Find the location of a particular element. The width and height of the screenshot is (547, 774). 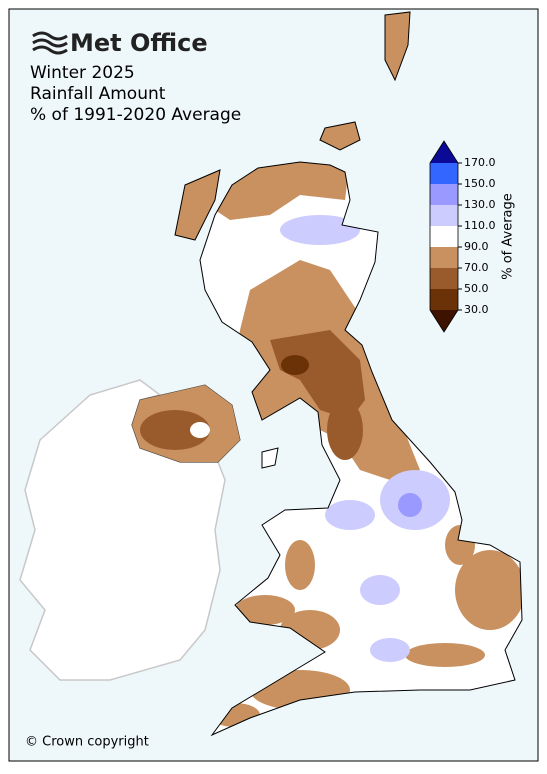

ni-rainfall is located at coordinates (186, 423).